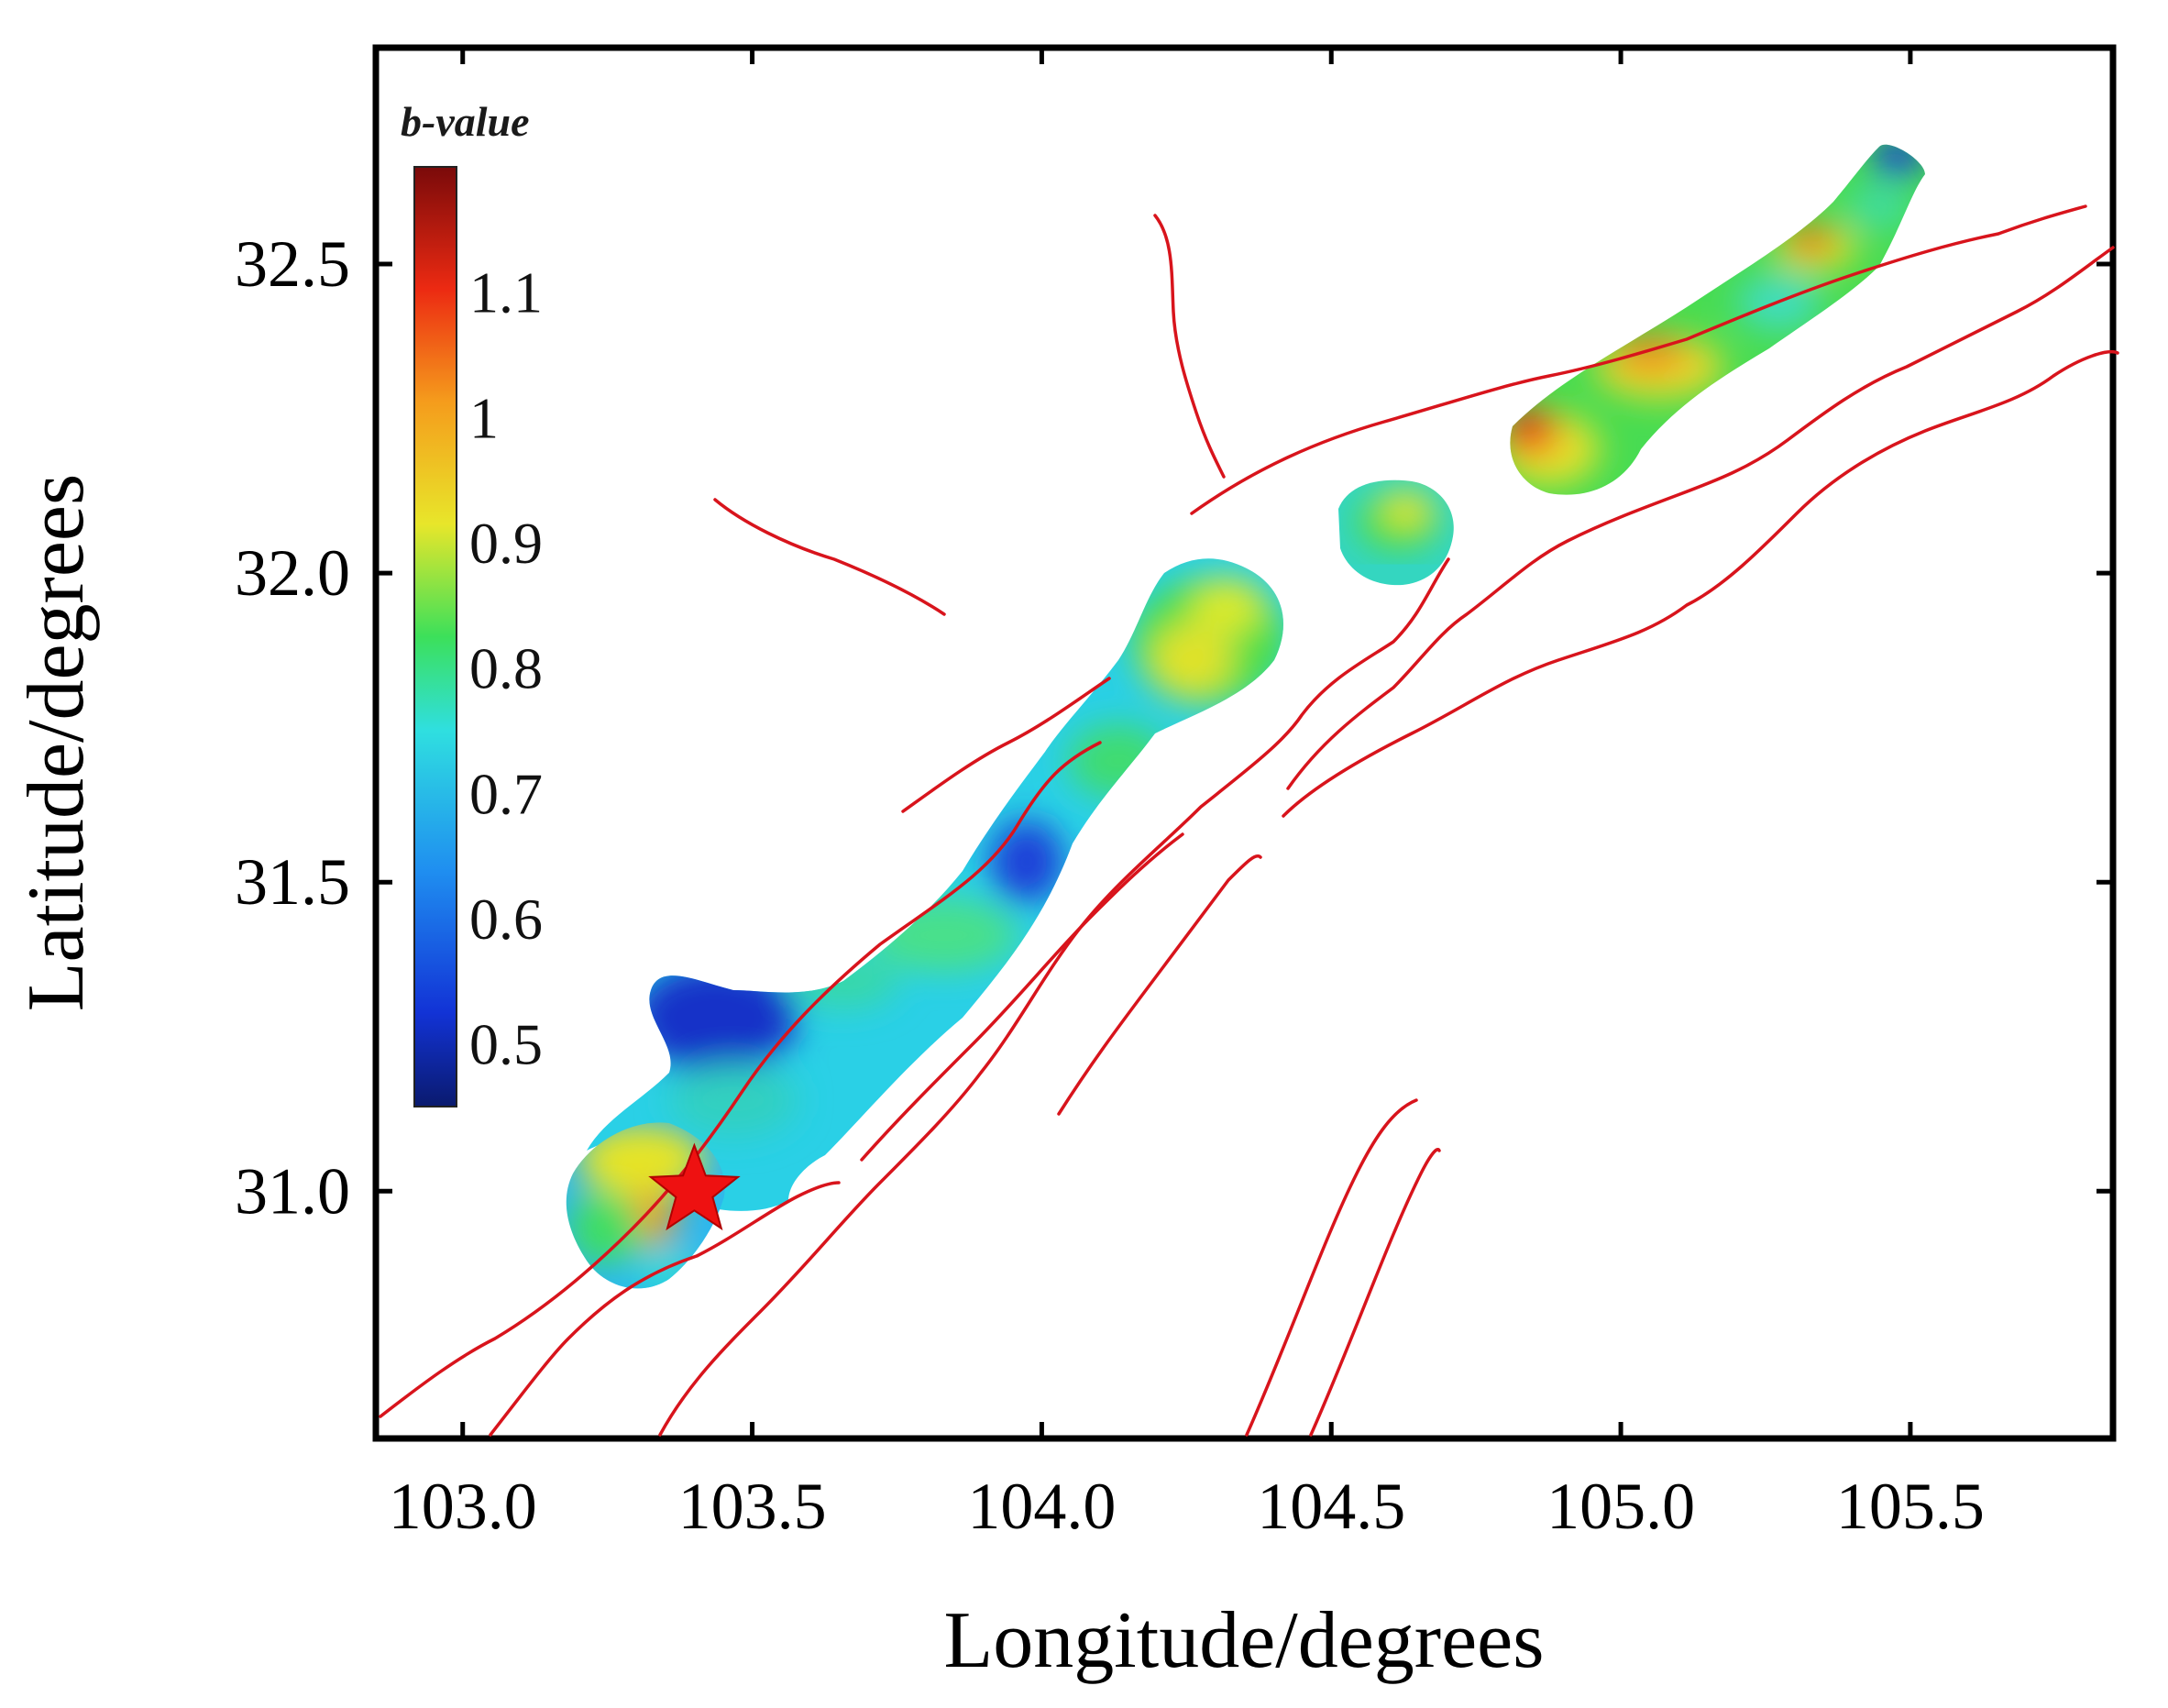  What do you see at coordinates (292, 1191) in the screenshot?
I see `y-tick-label: 31.0` at bounding box center [292, 1191].